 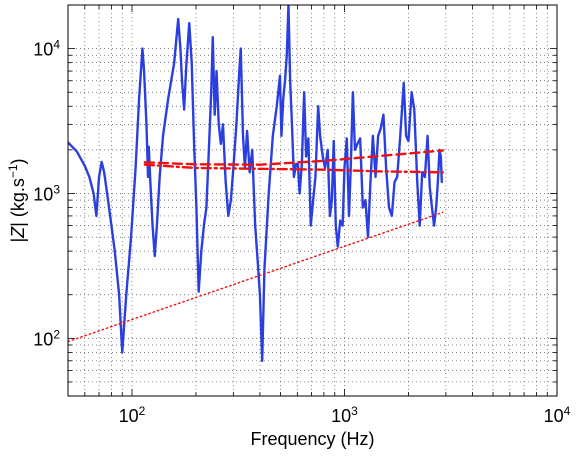 I want to click on series-line-dashdot, so click(x=293, y=168).